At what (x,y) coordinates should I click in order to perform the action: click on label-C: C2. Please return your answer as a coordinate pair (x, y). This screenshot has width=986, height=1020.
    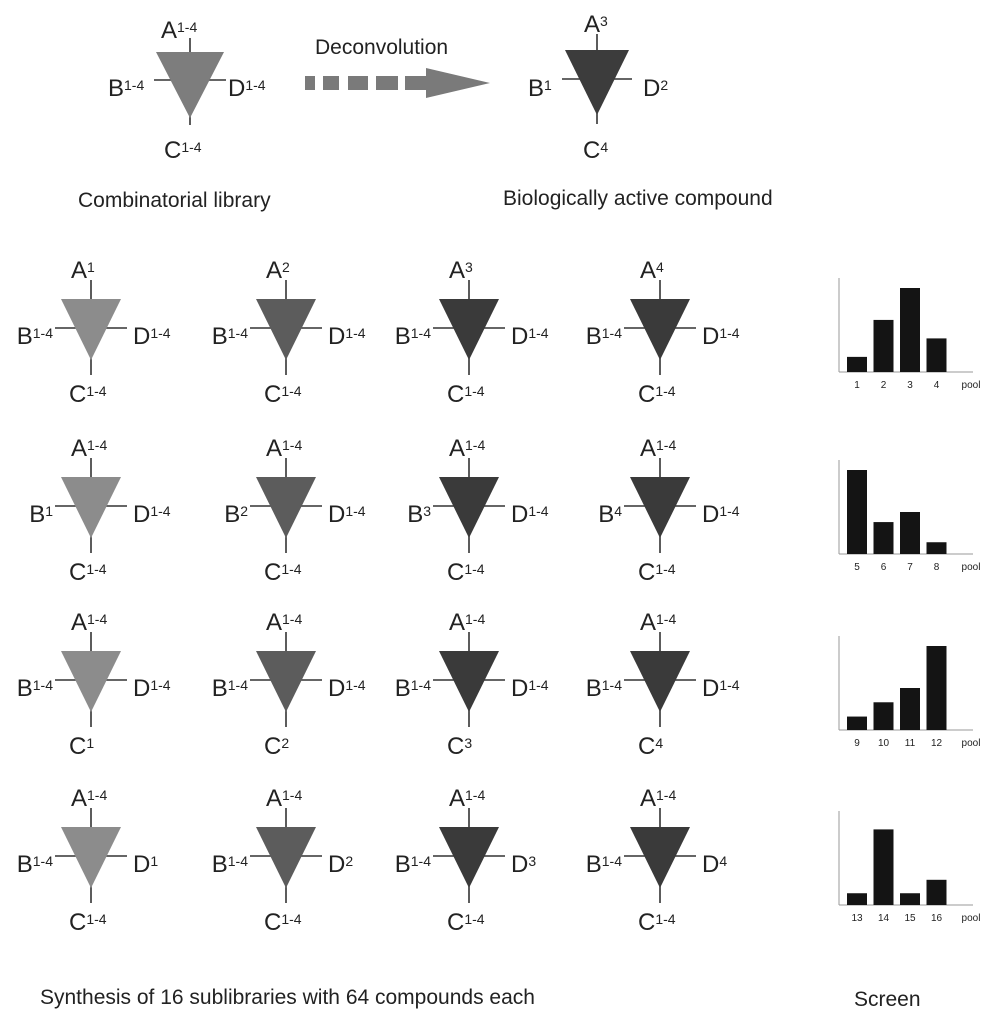
    Looking at the image, I should click on (276, 746).